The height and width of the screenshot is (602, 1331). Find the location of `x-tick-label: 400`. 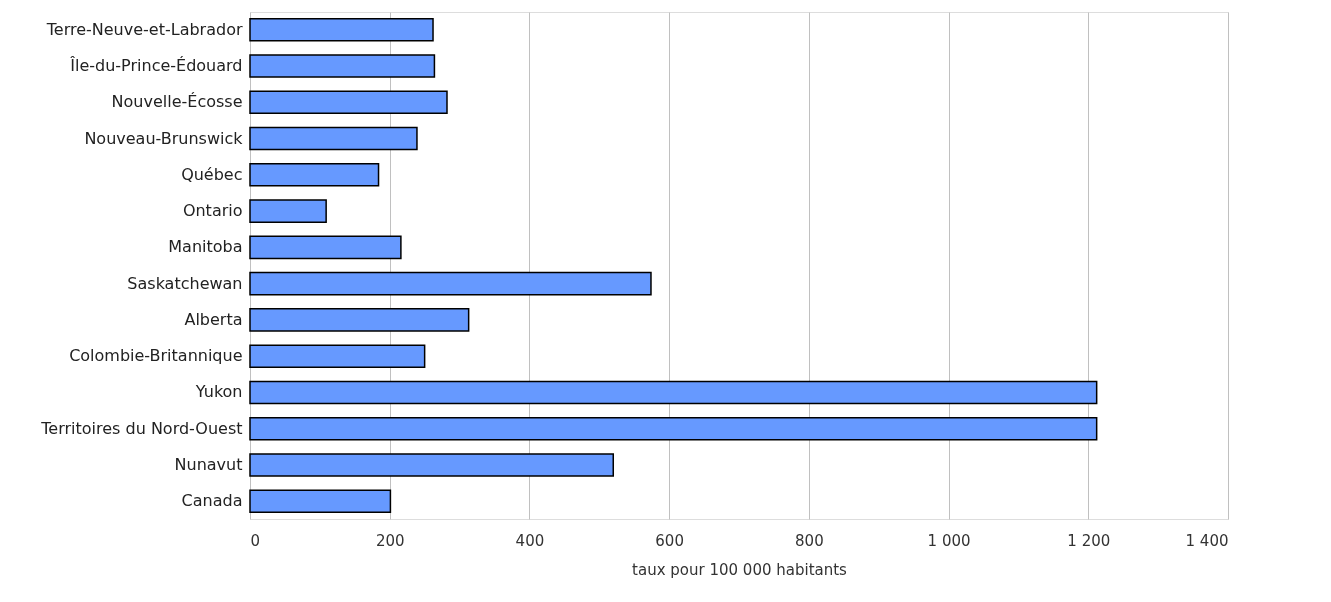

x-tick-label: 400 is located at coordinates (530, 540).